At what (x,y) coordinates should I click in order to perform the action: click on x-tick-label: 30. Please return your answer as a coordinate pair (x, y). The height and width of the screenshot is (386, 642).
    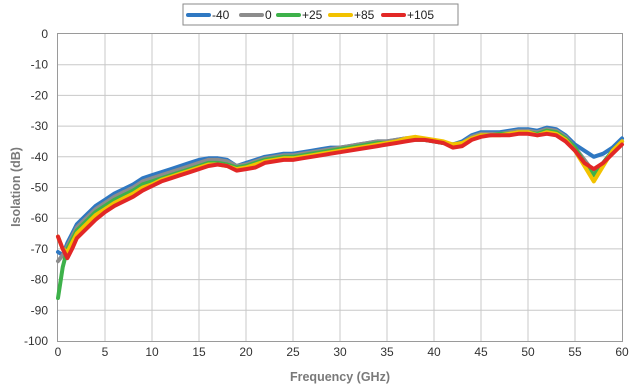
    Looking at the image, I should click on (340, 352).